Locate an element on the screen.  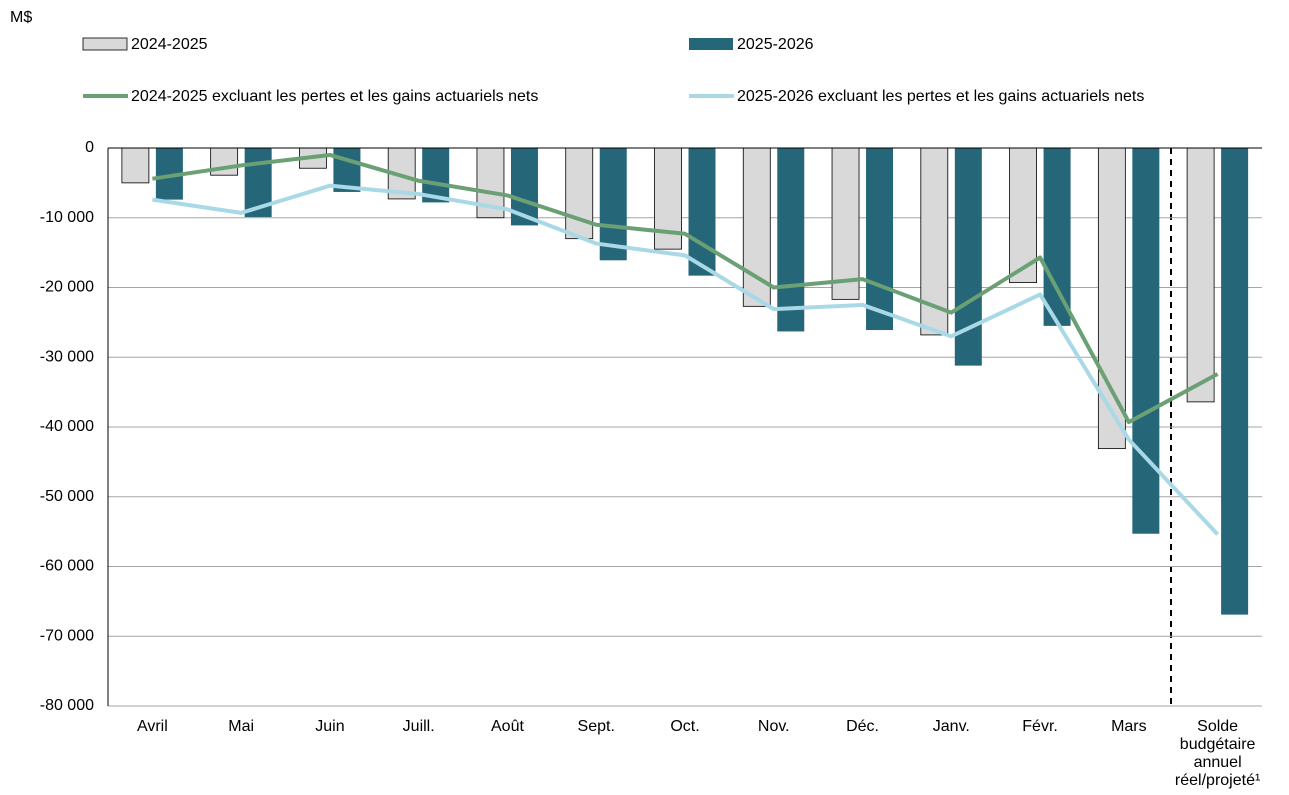
x-tick-label: Déc. is located at coordinates (862, 726).